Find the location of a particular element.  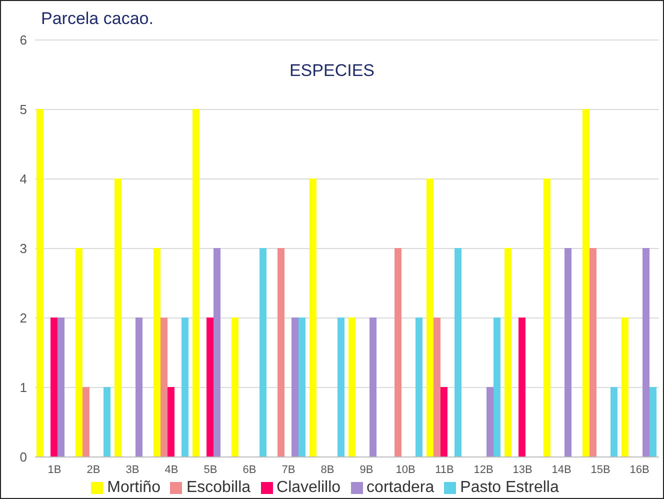

y-tick-label: 5 is located at coordinates (23, 110).